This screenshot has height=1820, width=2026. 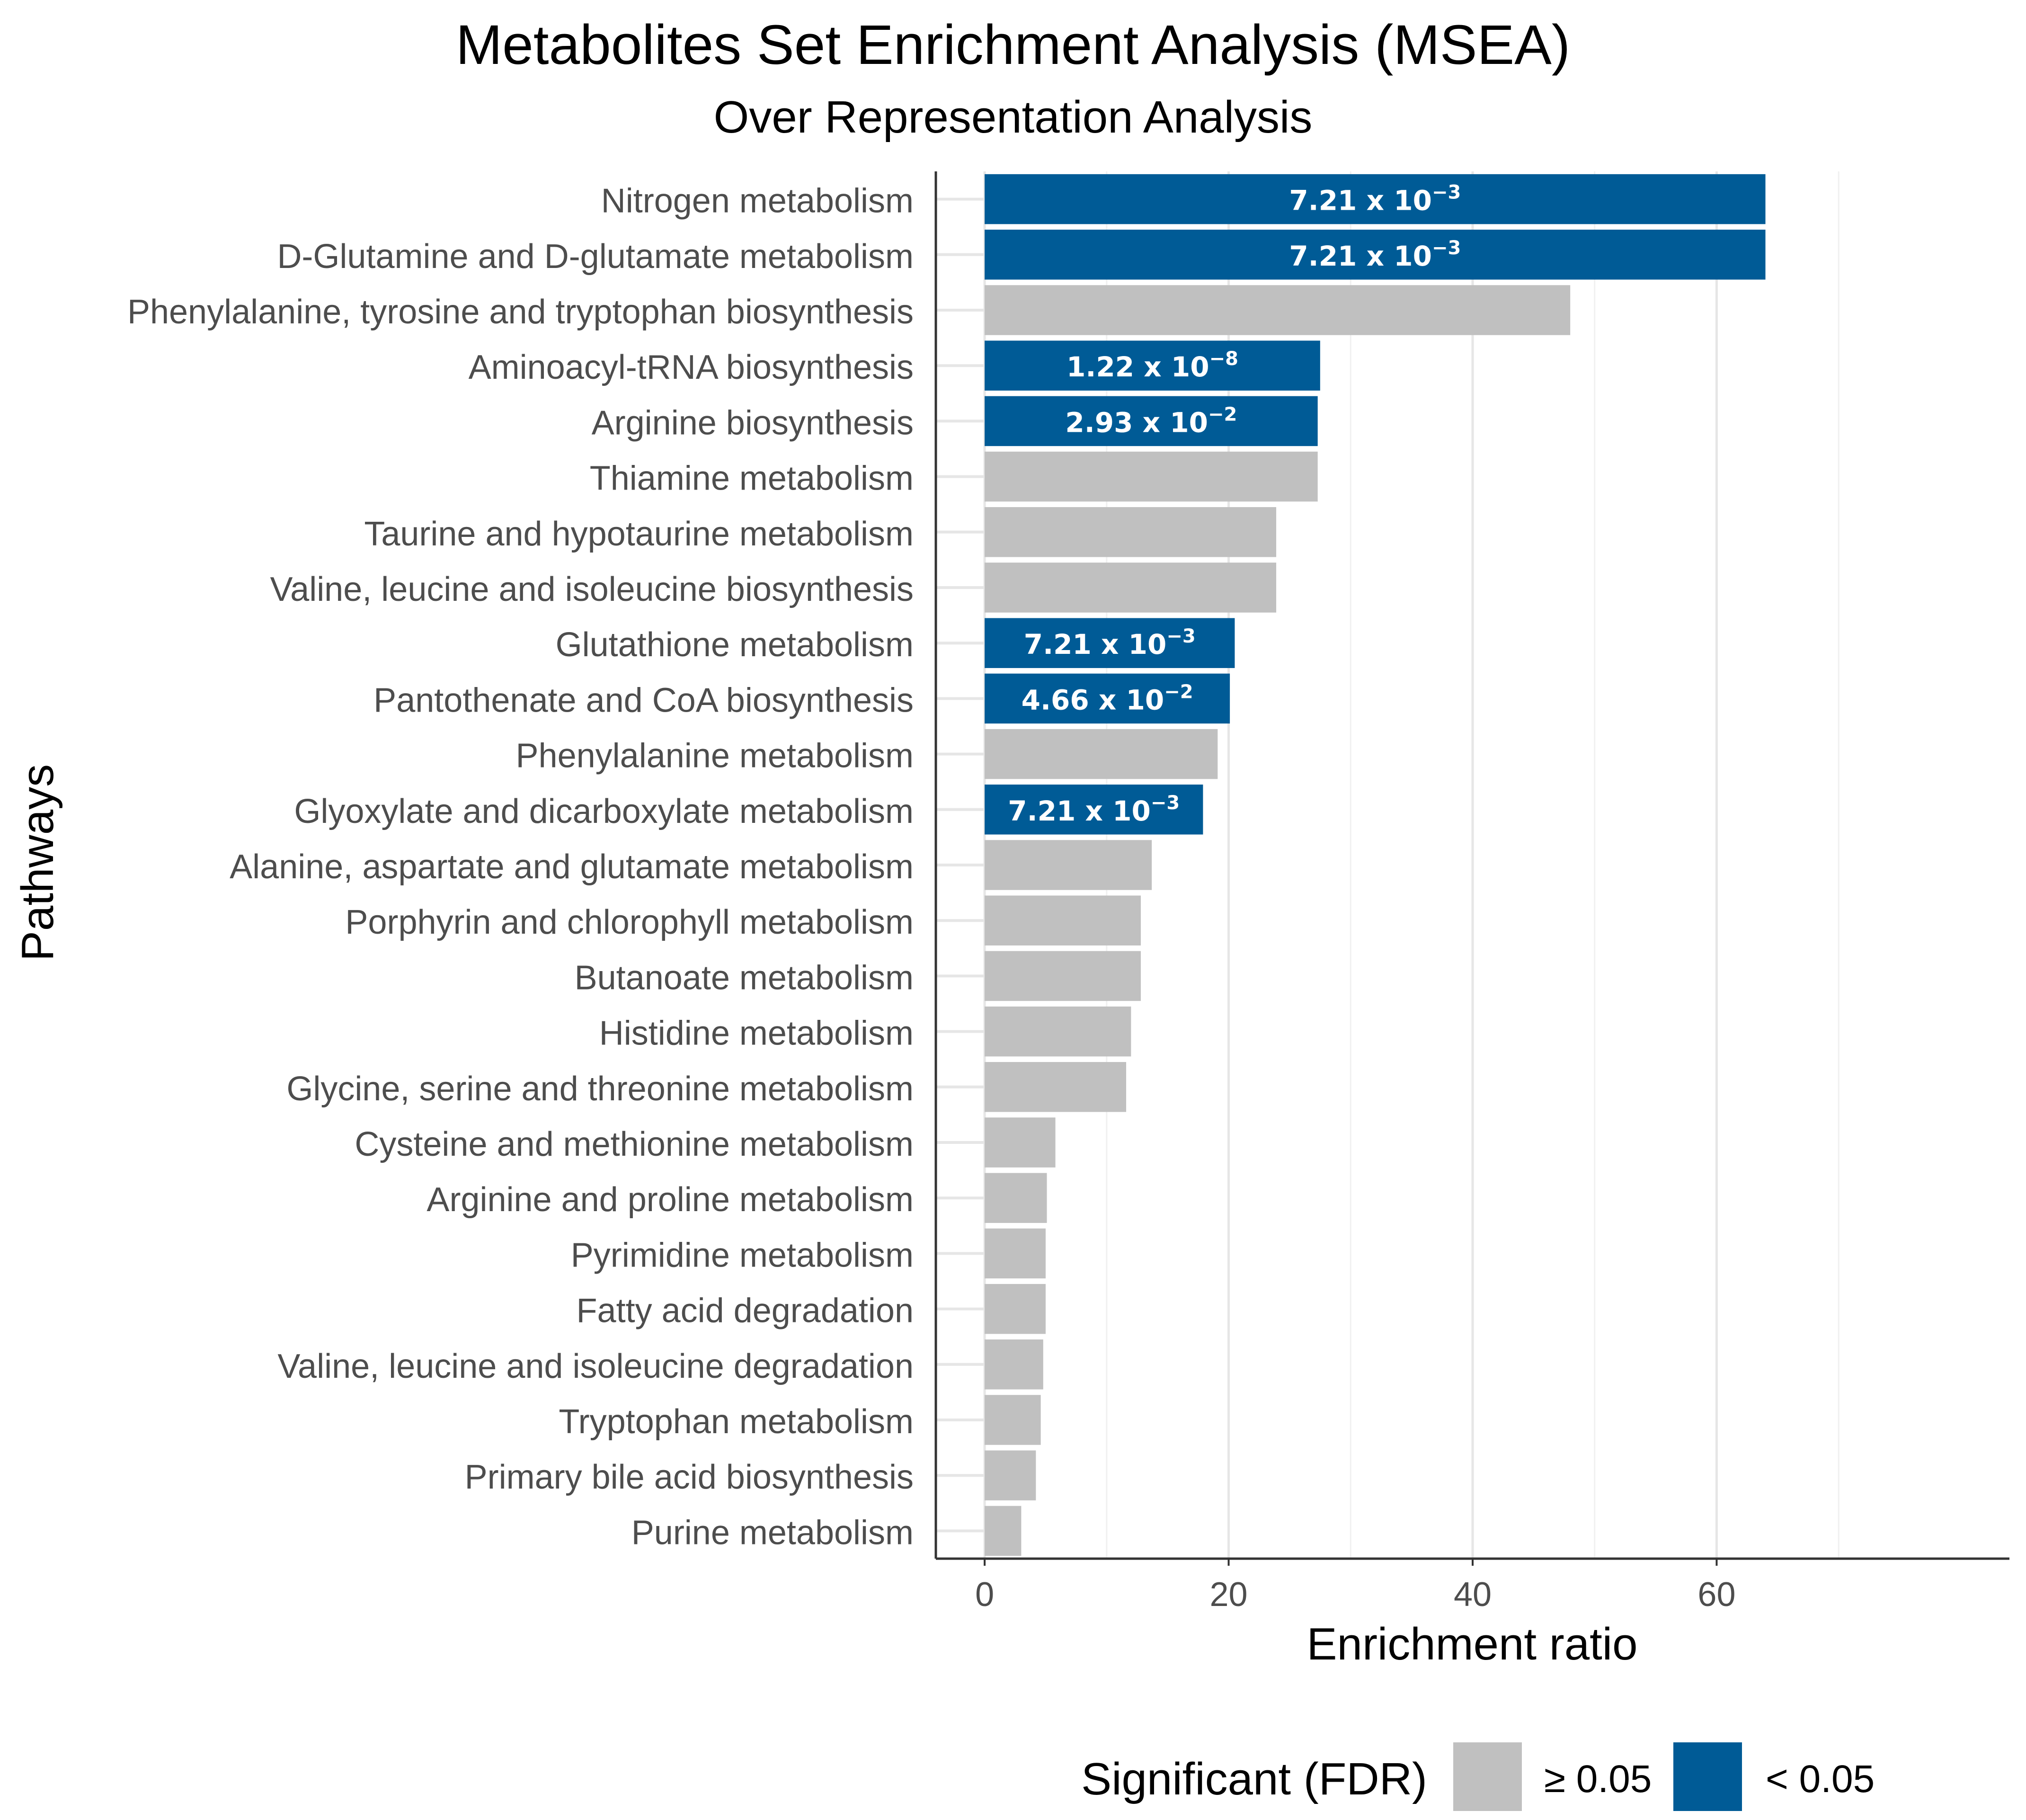 I want to click on category-label: Tryptophan metabolism, so click(x=736, y=1422).